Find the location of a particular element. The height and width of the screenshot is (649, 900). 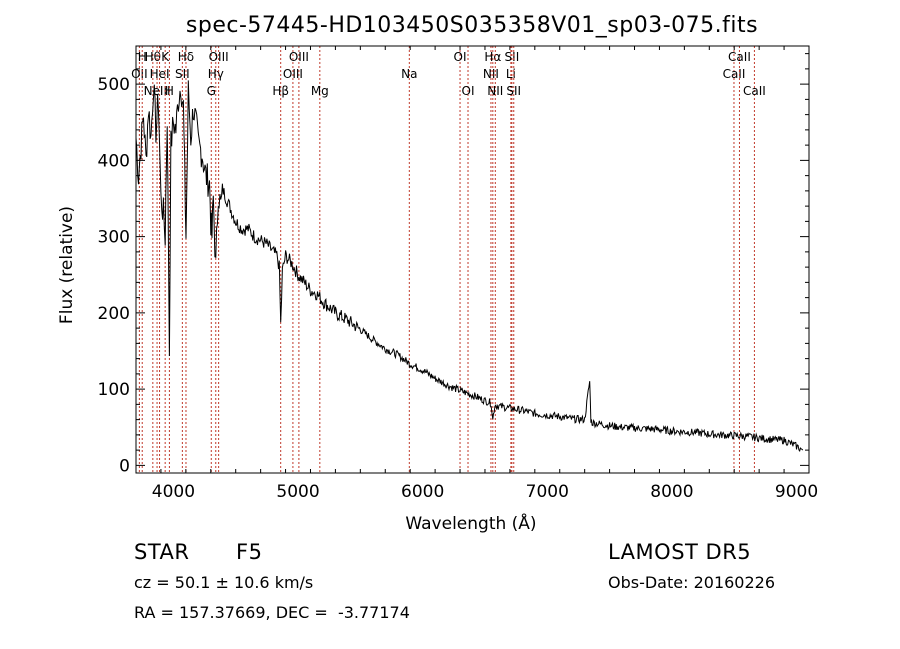

y-tick-label: 200 is located at coordinates (114, 314).